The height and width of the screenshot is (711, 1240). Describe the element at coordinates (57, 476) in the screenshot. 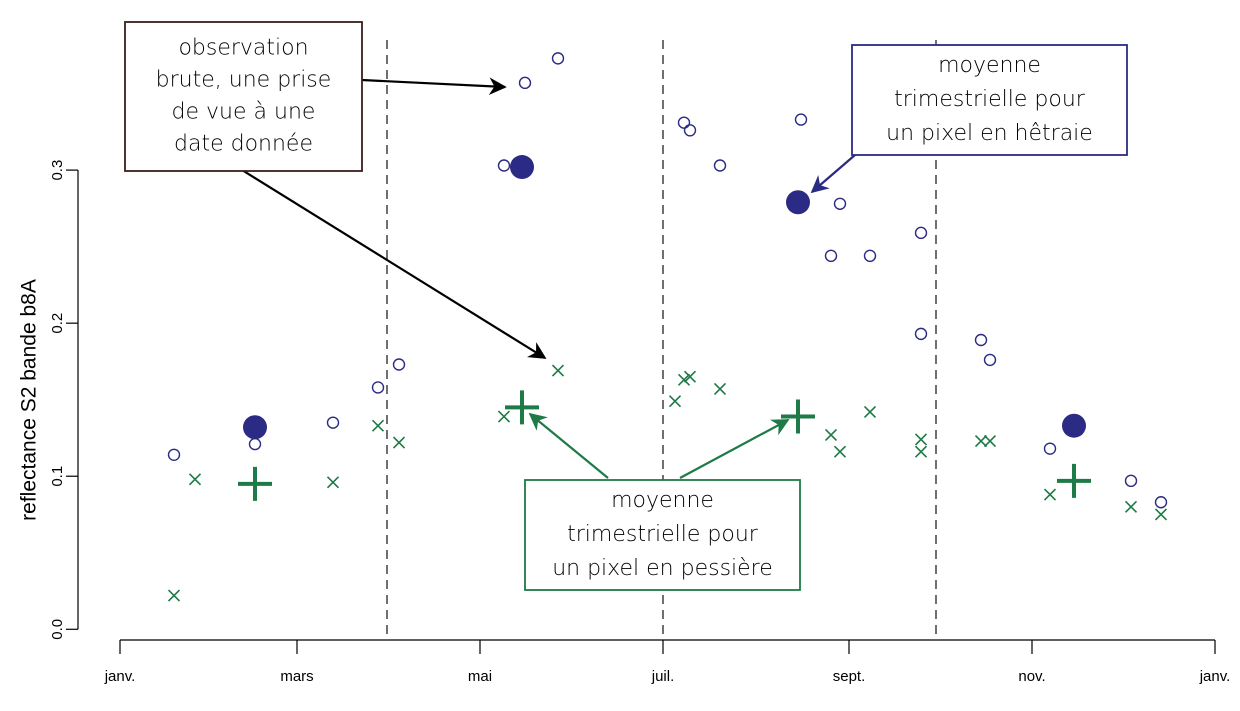

I see `y-tick-label: 0.1` at that location.